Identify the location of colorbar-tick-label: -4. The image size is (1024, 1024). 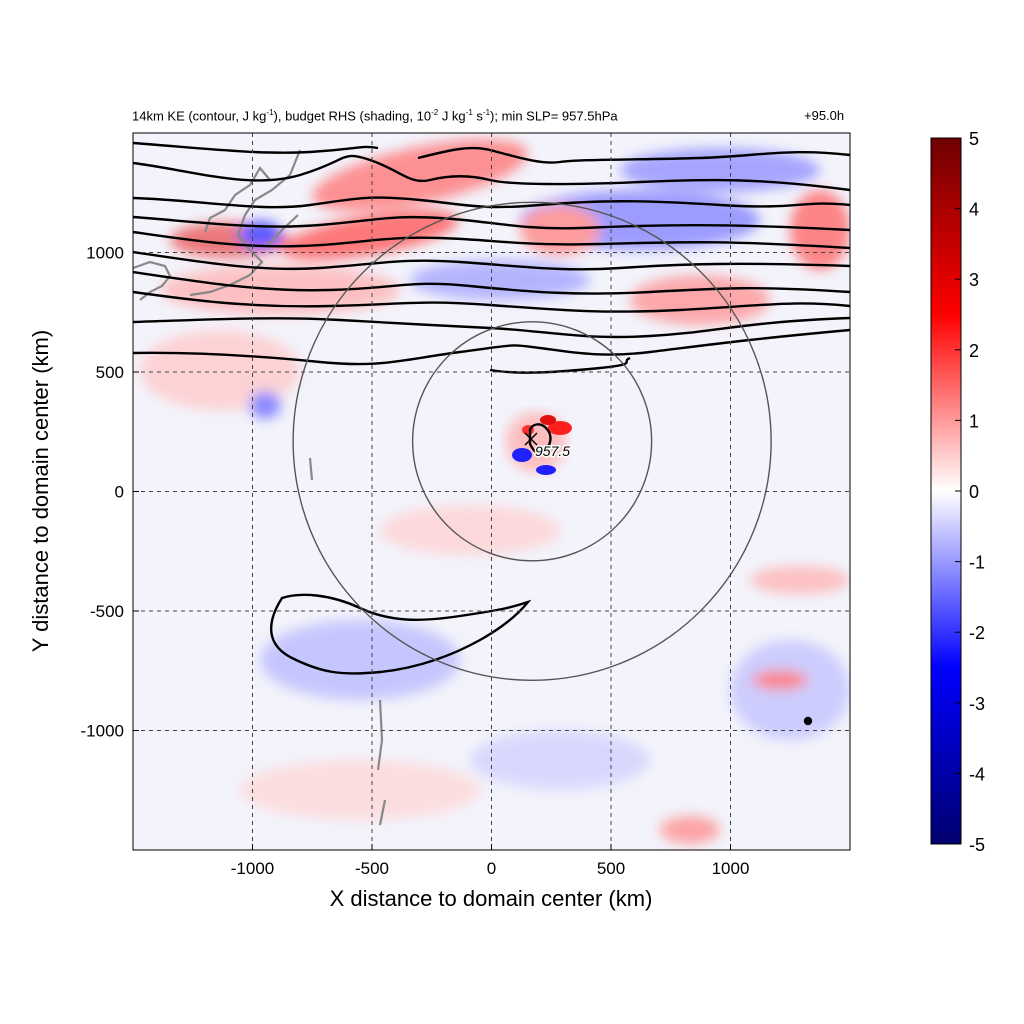
(977, 774).